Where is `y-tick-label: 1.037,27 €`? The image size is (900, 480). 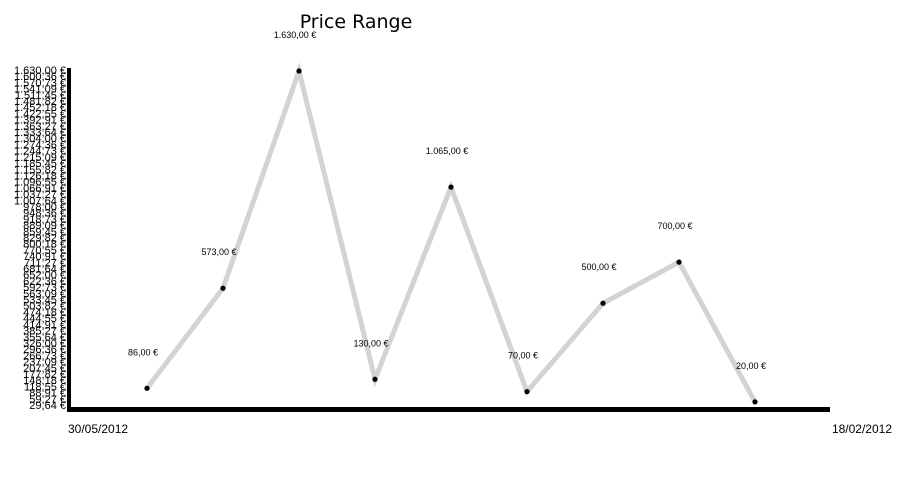 y-tick-label: 1.037,27 € is located at coordinates (40, 195).